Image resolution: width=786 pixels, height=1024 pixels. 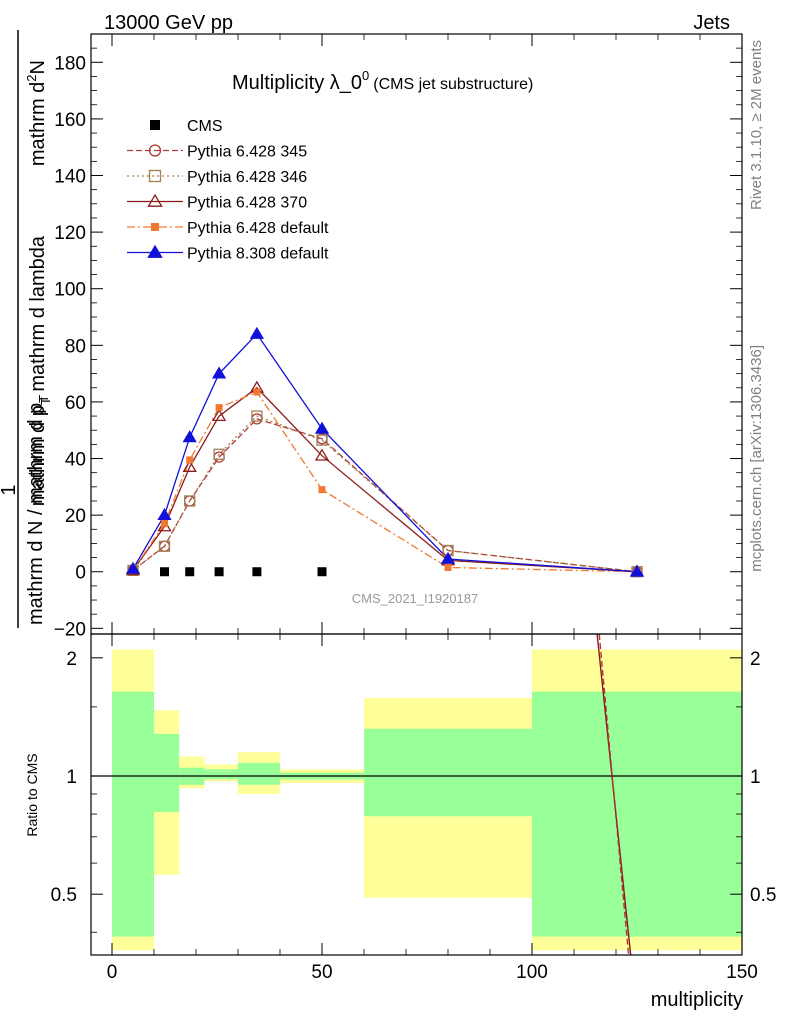 What do you see at coordinates (70, 177) in the screenshot?
I see `y-tick-label: 140` at bounding box center [70, 177].